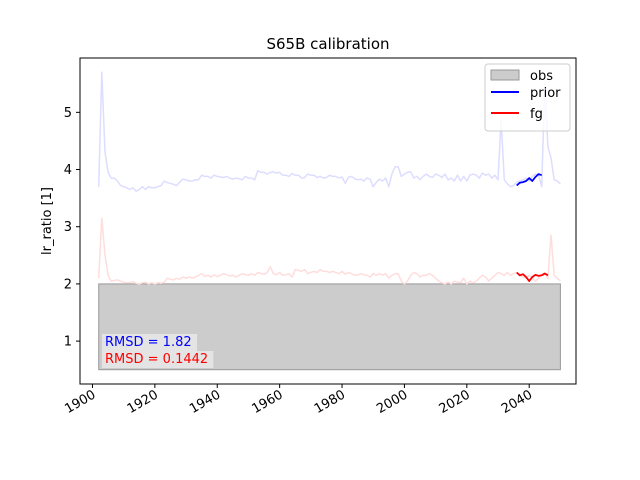  Describe the element at coordinates (517, 402) in the screenshot. I see `x-tick-label: 2040` at that location.